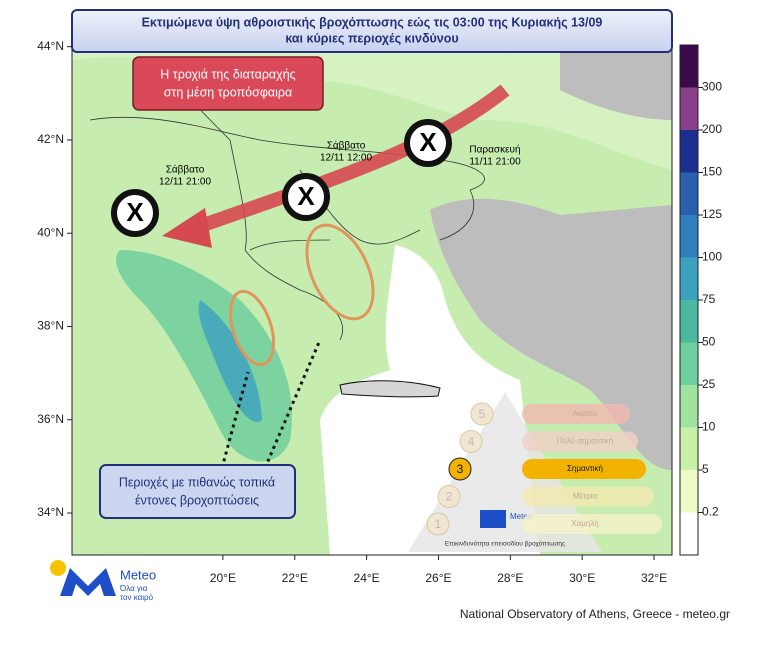  Describe the element at coordinates (494, 150) in the screenshot. I see `marker-day: Παρασκευή` at that location.